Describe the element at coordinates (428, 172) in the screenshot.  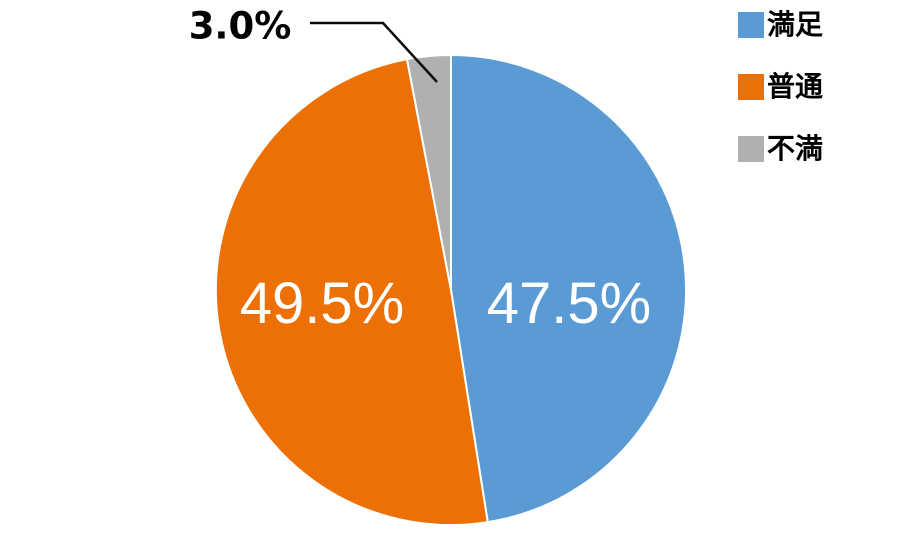
I see `pie-slice-不満` at that location.